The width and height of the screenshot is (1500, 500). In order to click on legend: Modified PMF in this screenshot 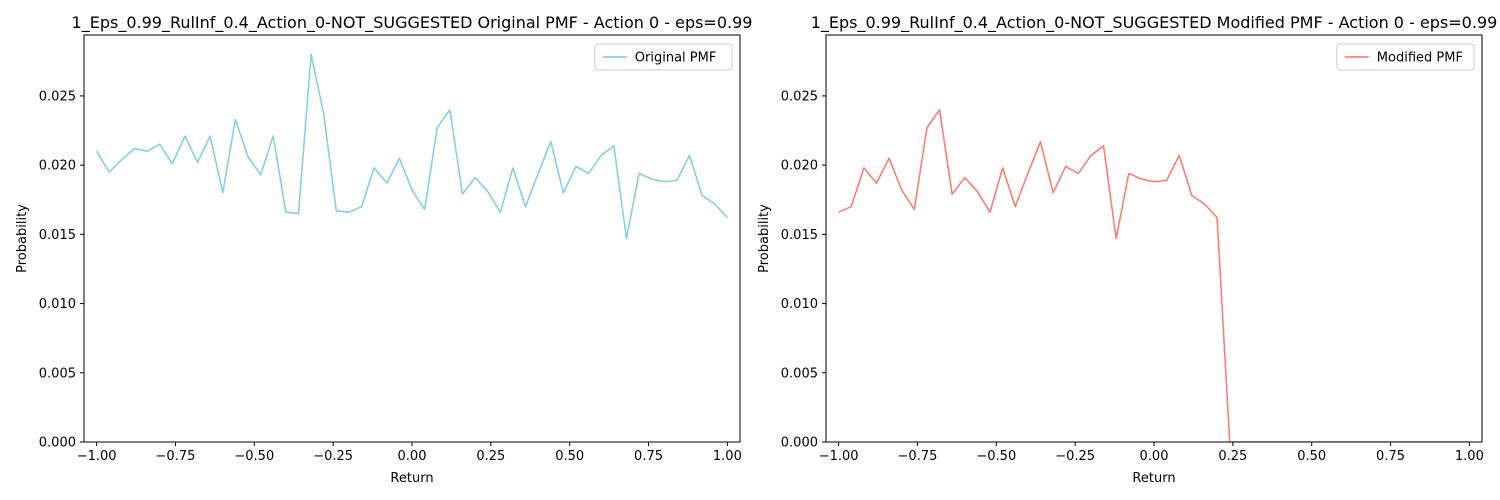, I will do `click(1405, 57)`.